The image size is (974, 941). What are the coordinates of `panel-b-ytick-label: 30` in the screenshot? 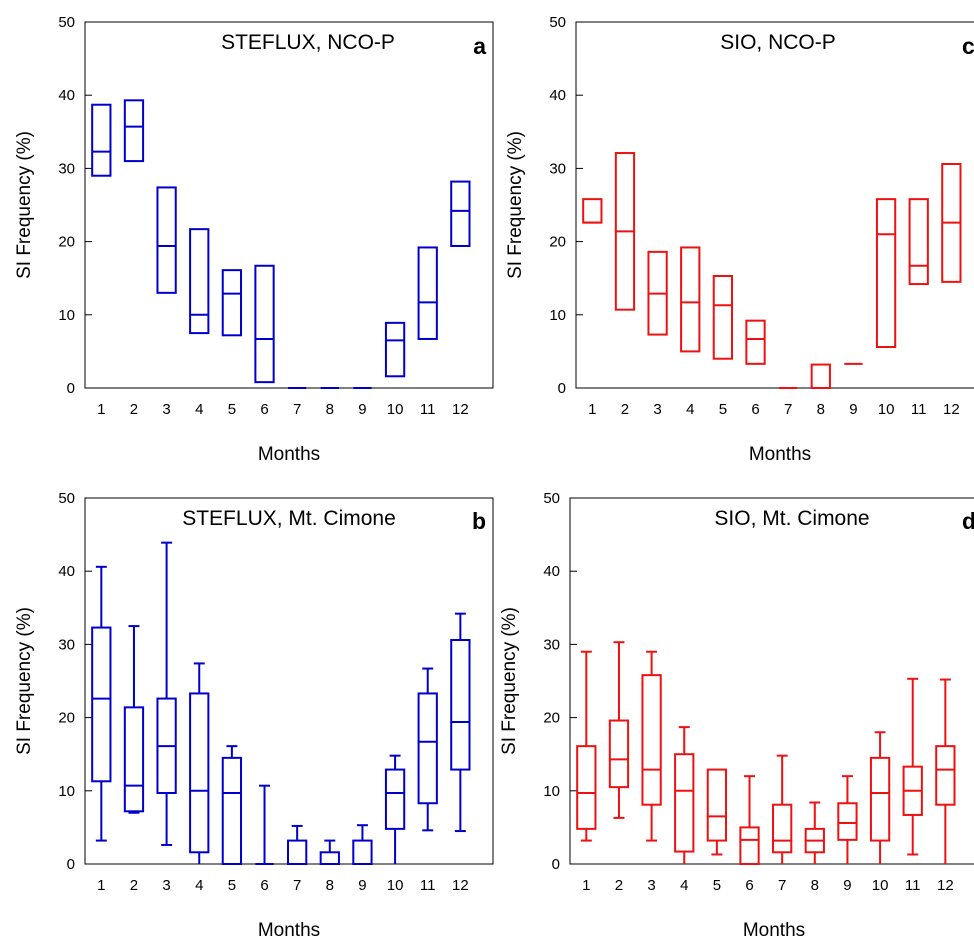 It's located at (66, 644).